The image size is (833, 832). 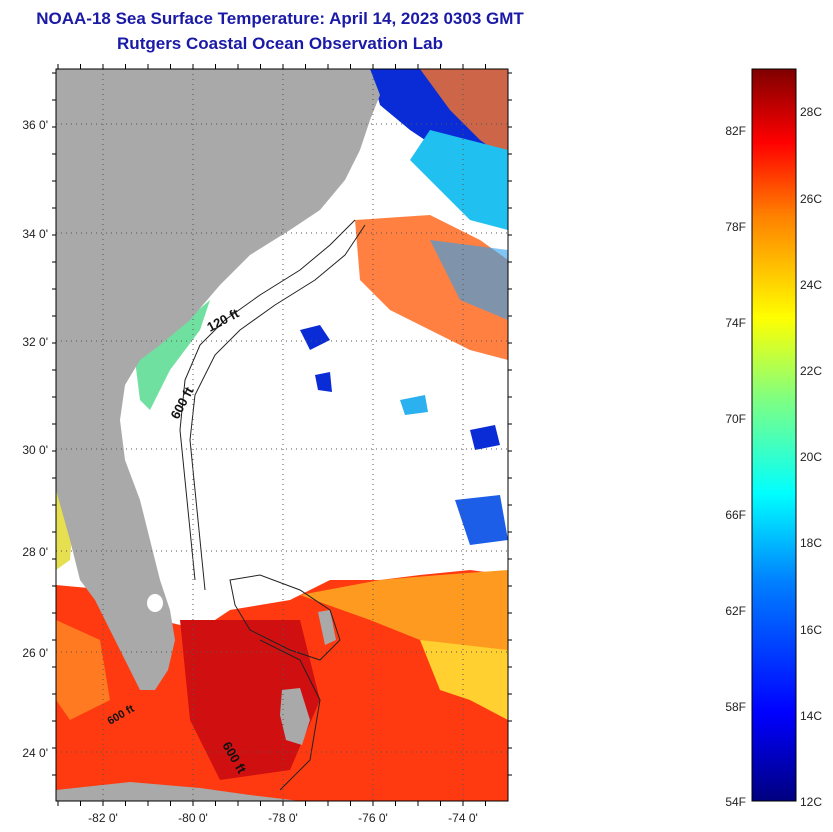 I want to click on contour-bahamas-bank, so click(x=285, y=617).